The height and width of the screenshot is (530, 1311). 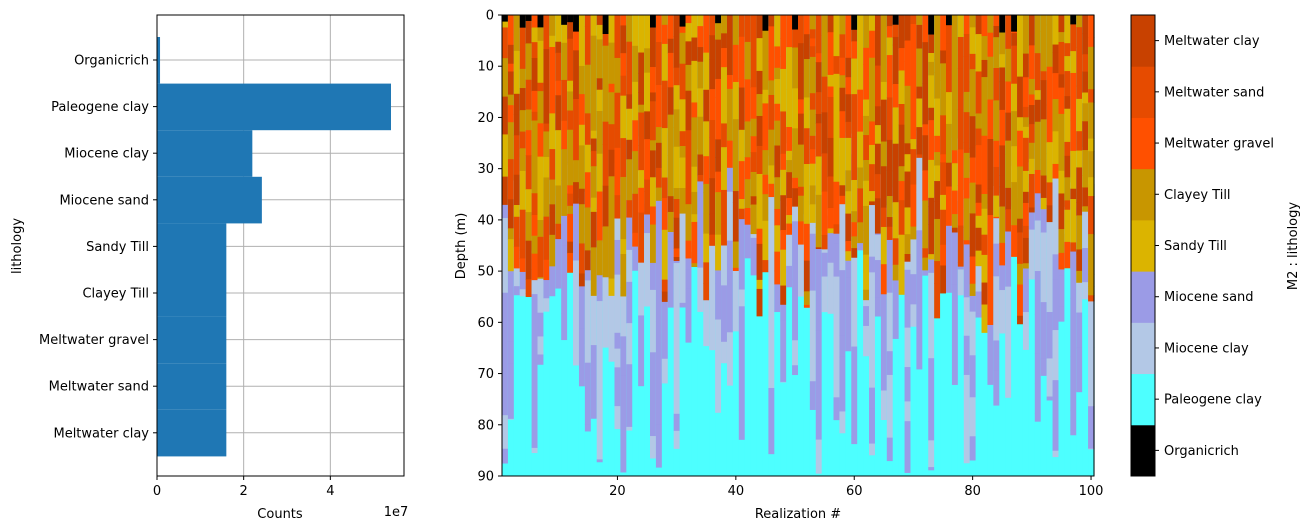 What do you see at coordinates (485, 272) in the screenshot?
I see `heatmap-y-tick-label: 50` at bounding box center [485, 272].